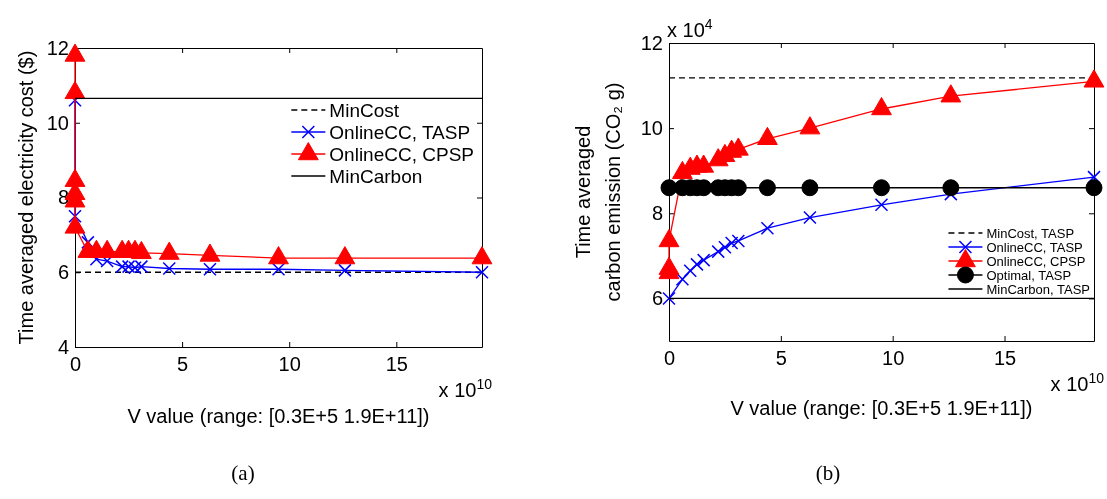 The width and height of the screenshot is (1107, 499). Describe the element at coordinates (26, 197) in the screenshot. I see `y-axis-title: Time averaged electricity cost ($)` at that location.